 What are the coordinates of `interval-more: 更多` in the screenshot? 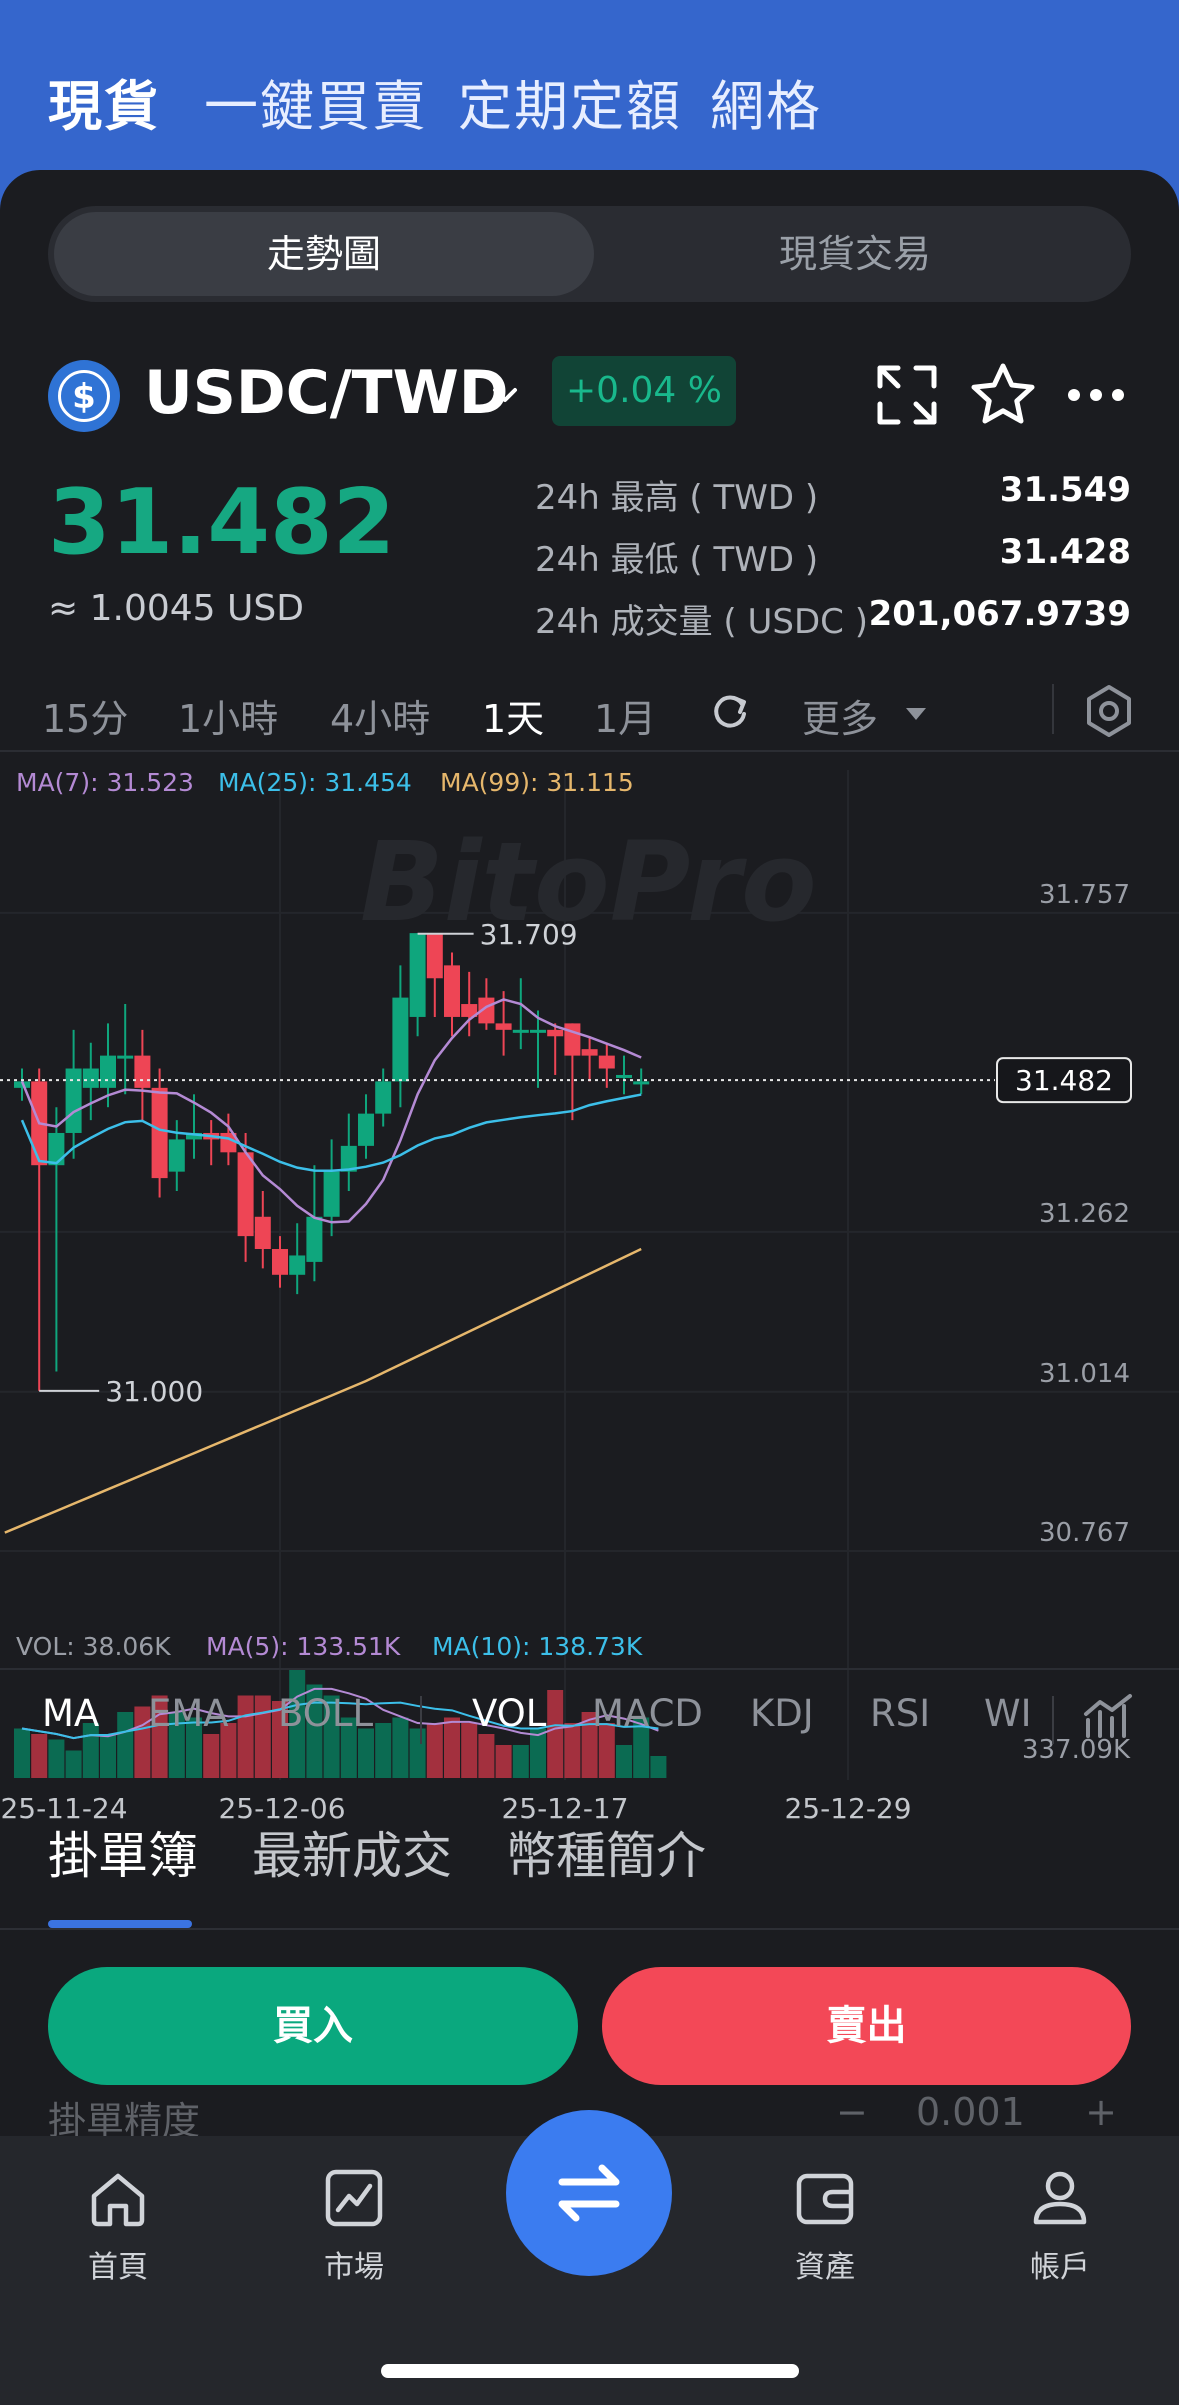 It's located at (840, 719).